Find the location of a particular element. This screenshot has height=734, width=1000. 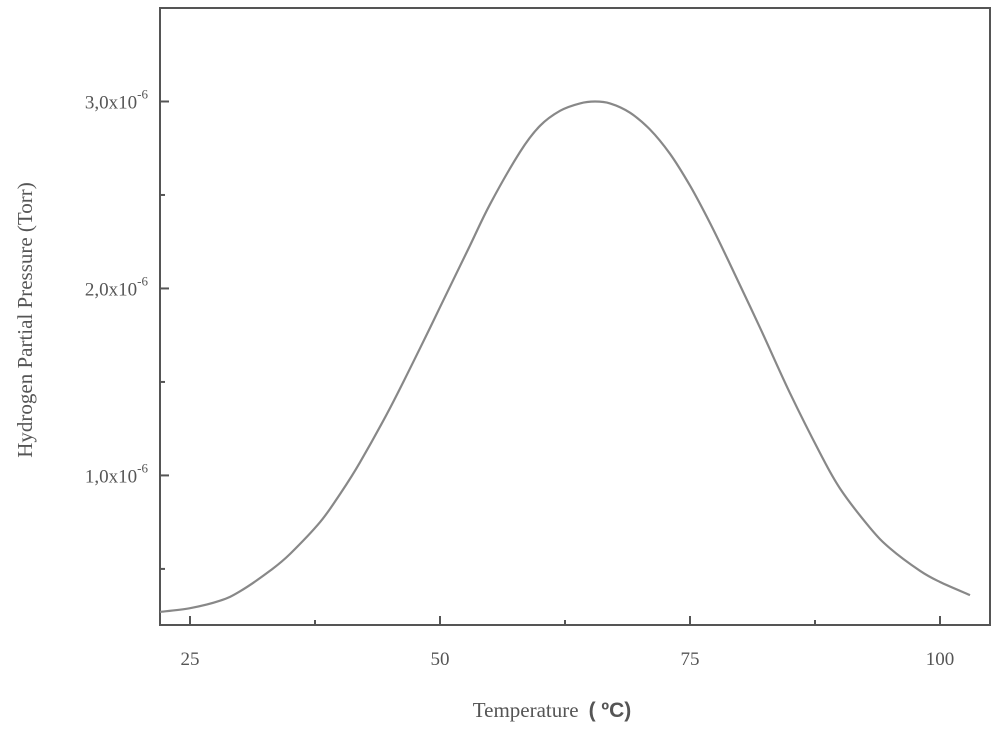

y-tick-label: 2,0x10⁻⁶ is located at coordinates (117, 286).